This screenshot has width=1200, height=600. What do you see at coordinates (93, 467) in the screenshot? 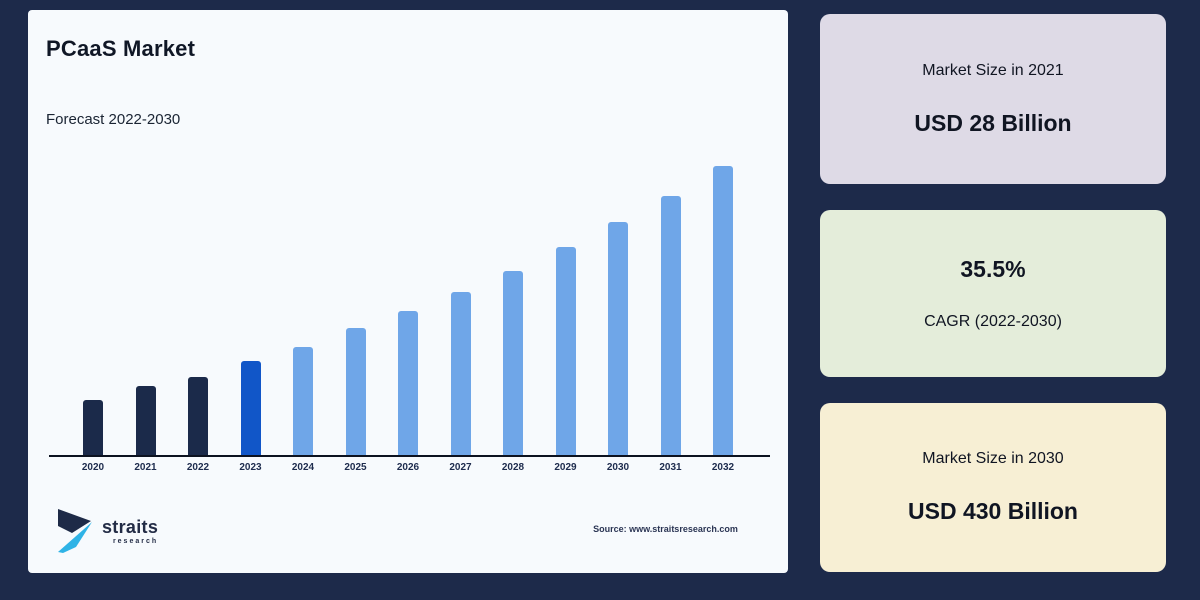
I see `x-tick-2020: 2020` at bounding box center [93, 467].